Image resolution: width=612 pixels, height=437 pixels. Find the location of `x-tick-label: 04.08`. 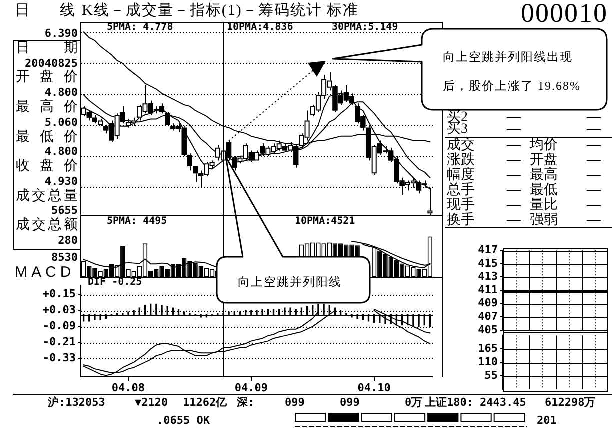

x-tick-label: 04.08 is located at coordinates (129, 387).